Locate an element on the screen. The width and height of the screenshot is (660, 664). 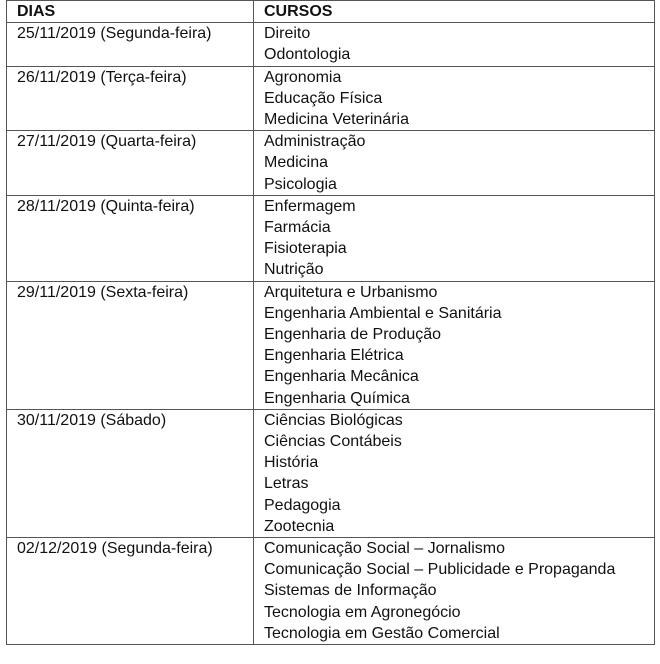
course-item: Farmácia is located at coordinates (297, 228).